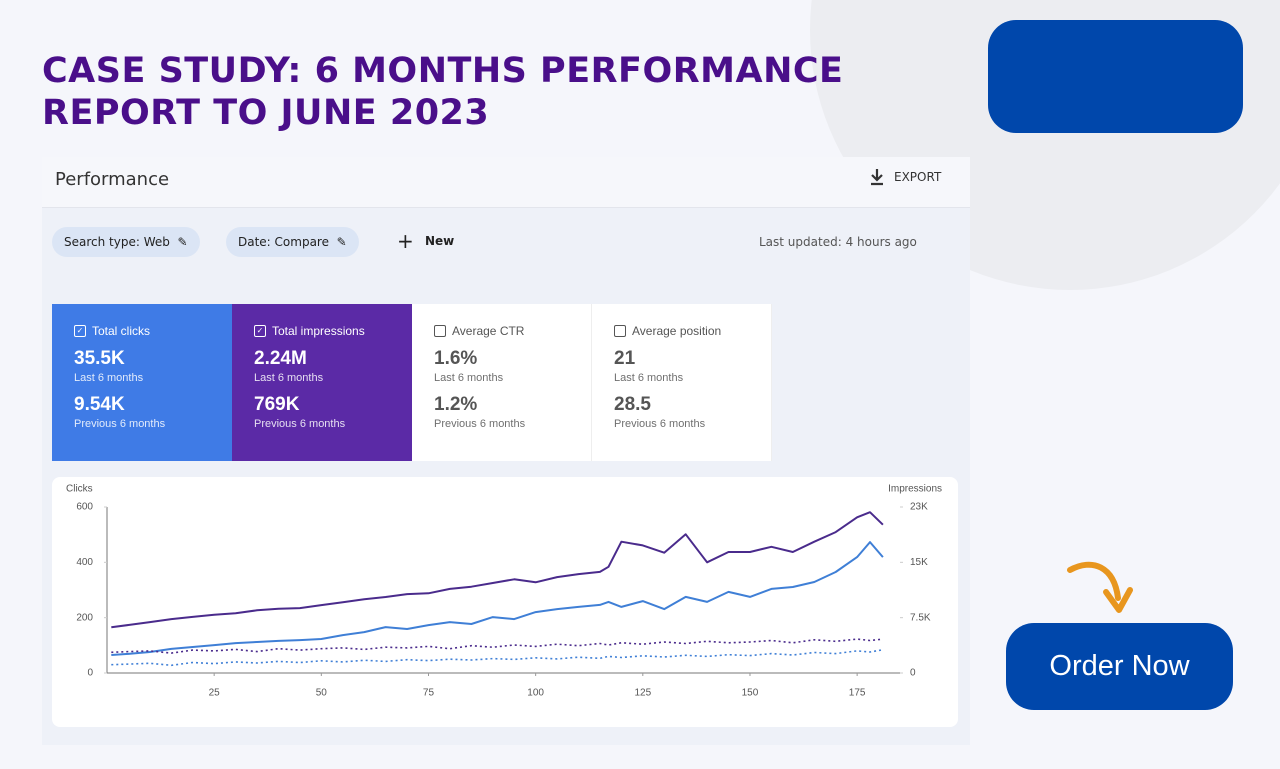  Describe the element at coordinates (915, 489) in the screenshot. I see `y2-axis-label: Impressions` at that location.